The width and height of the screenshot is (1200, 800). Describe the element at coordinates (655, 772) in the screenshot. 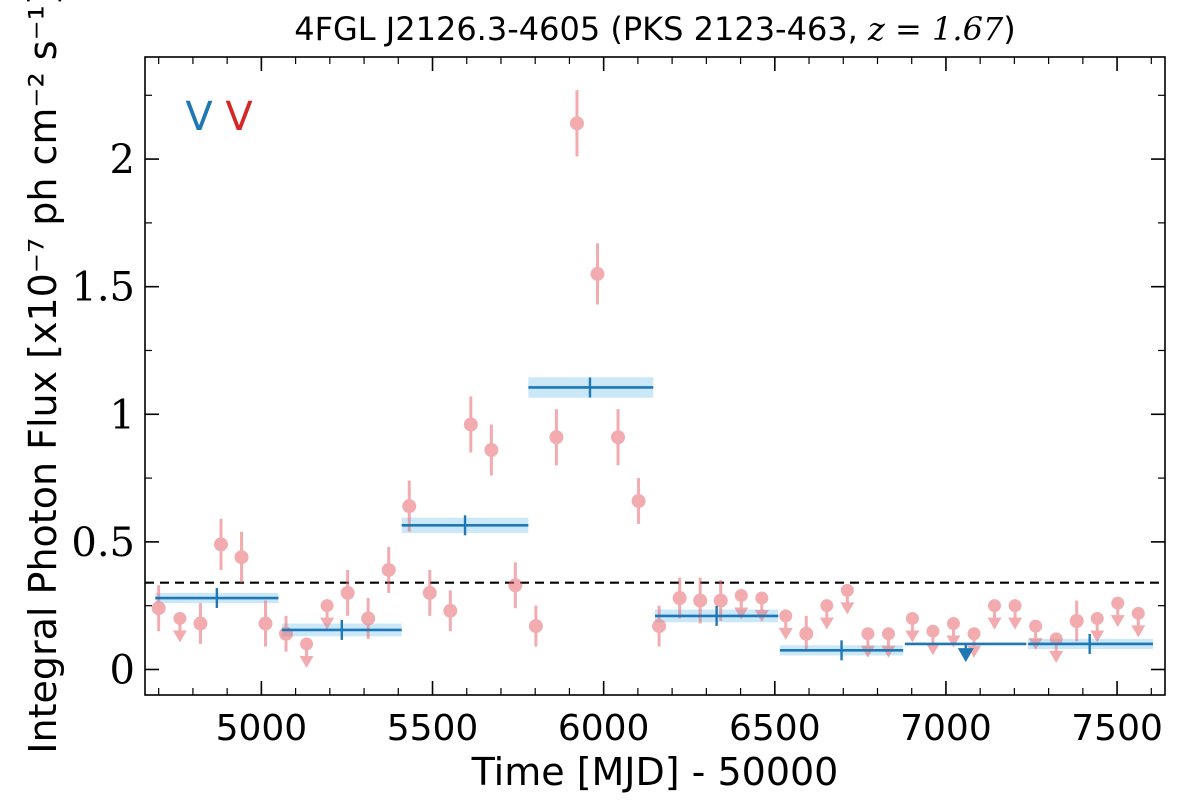

I see `x-axis-label: Time [MJD] - 50000` at that location.